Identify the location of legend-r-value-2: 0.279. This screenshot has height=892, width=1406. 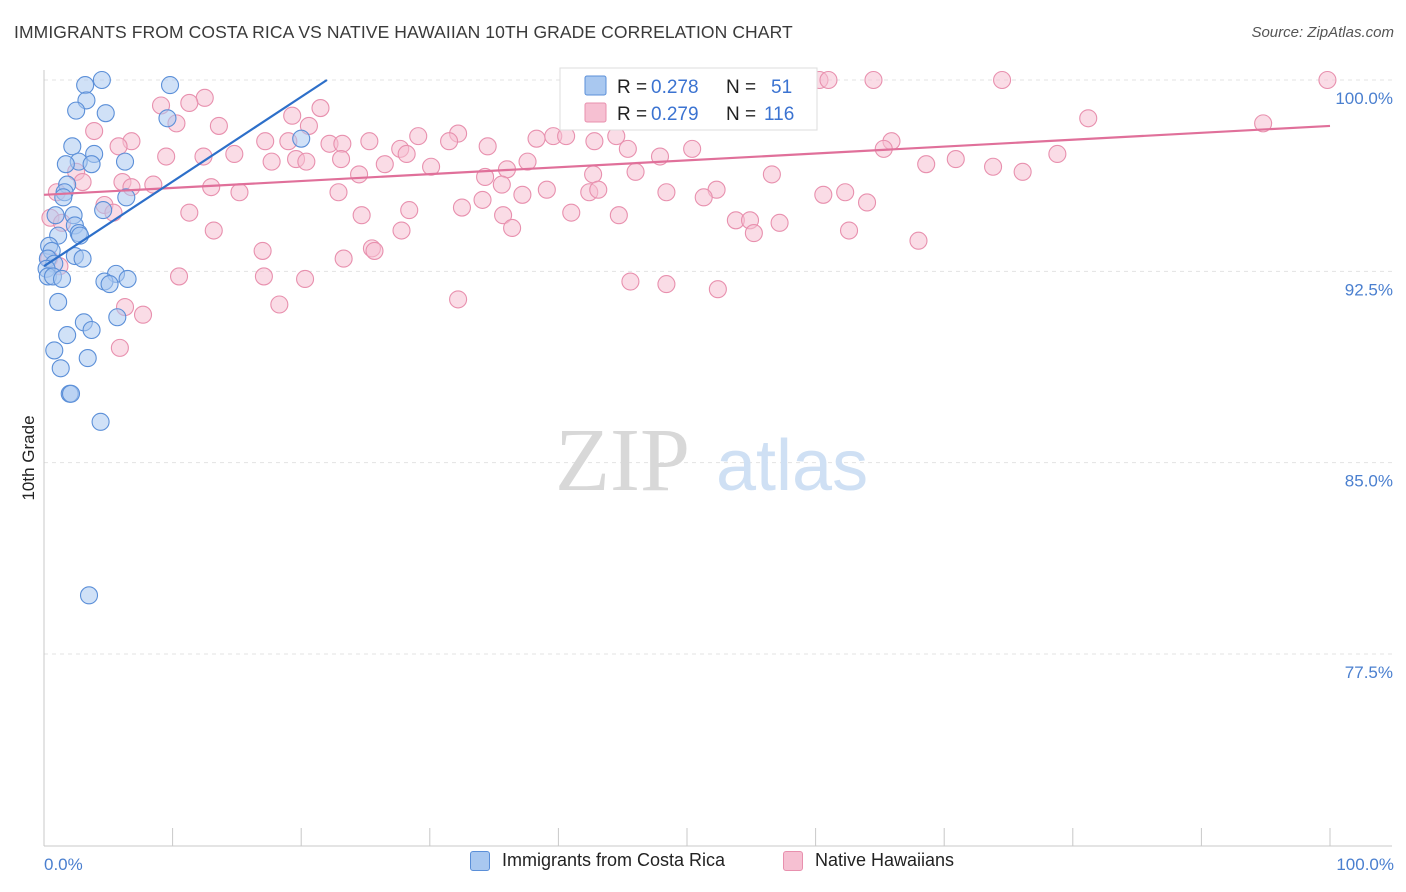
(675, 114).